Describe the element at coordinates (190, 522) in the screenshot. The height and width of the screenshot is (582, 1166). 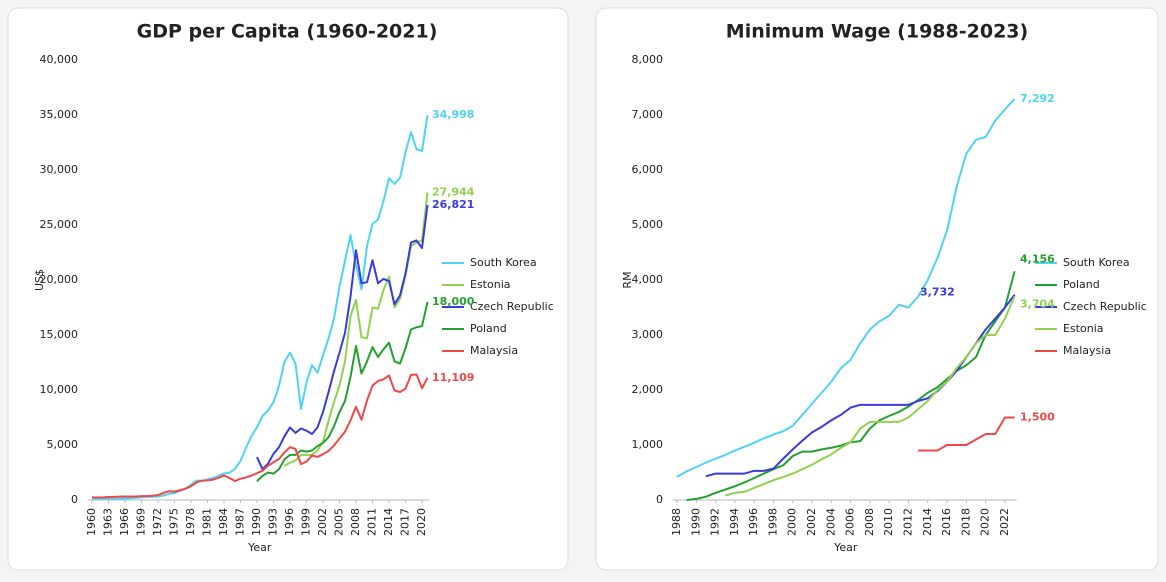
I see `x-tick-label: 1978` at that location.